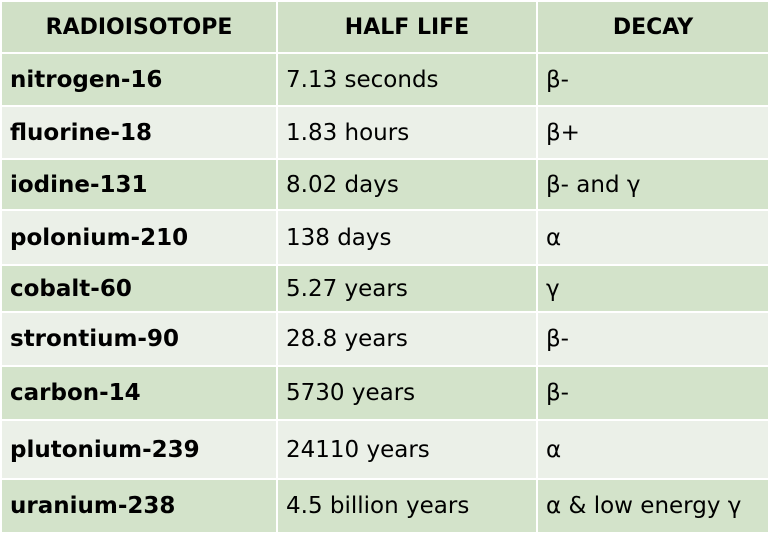 This screenshot has width=768, height=534. I want to click on half-life-cell: 5.27 years, so click(407, 288).